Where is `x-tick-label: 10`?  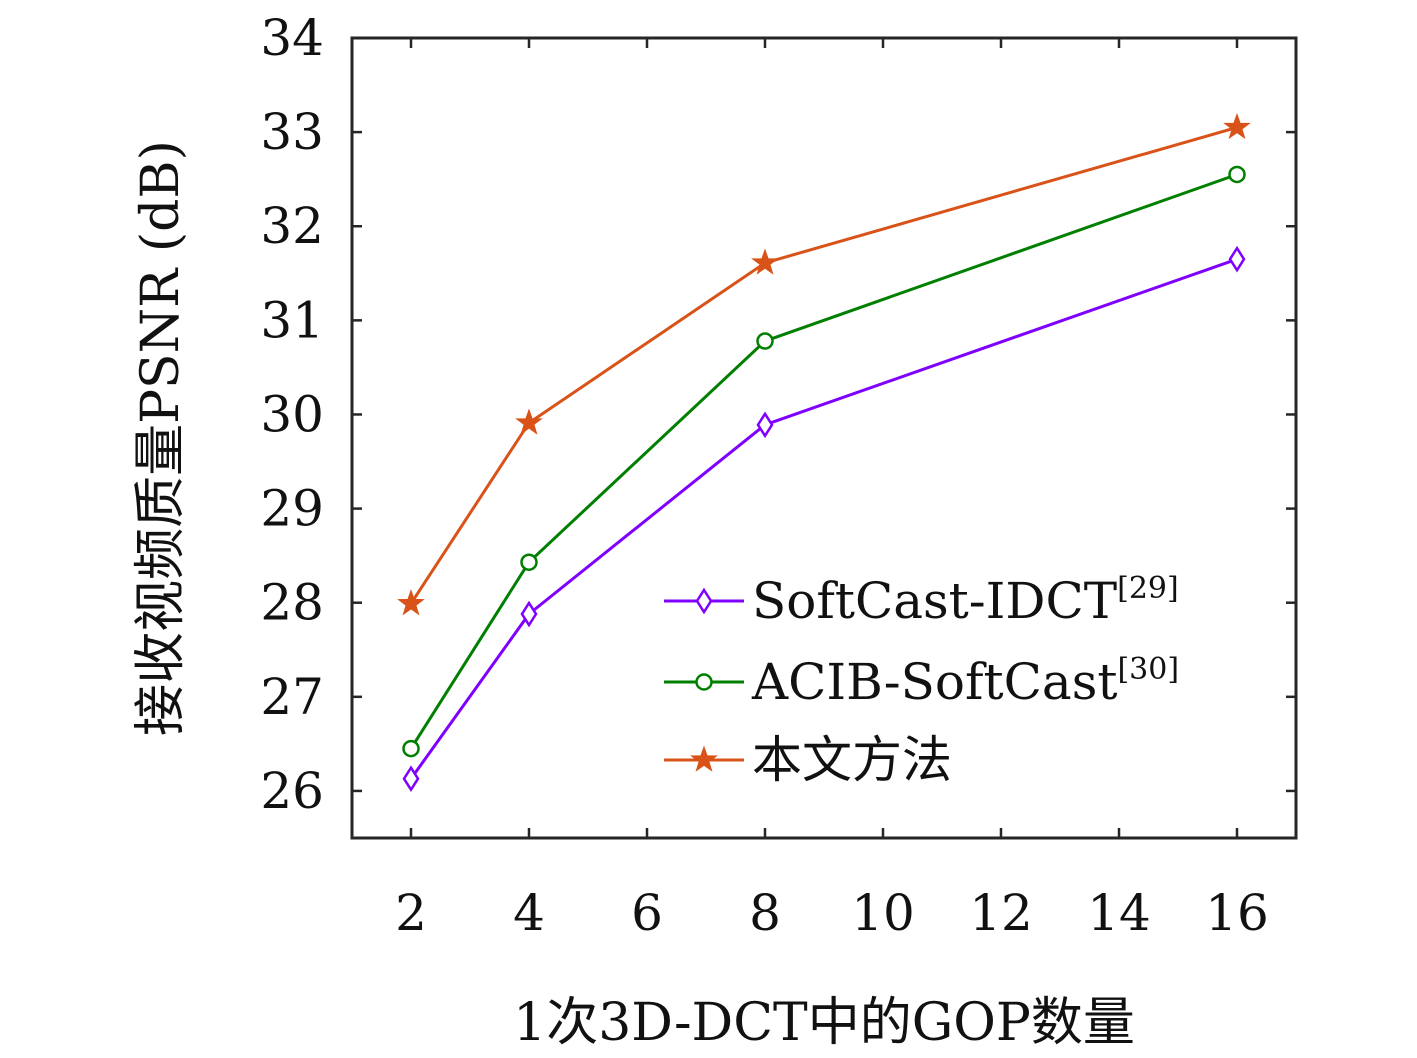 x-tick-label: 10 is located at coordinates (883, 913).